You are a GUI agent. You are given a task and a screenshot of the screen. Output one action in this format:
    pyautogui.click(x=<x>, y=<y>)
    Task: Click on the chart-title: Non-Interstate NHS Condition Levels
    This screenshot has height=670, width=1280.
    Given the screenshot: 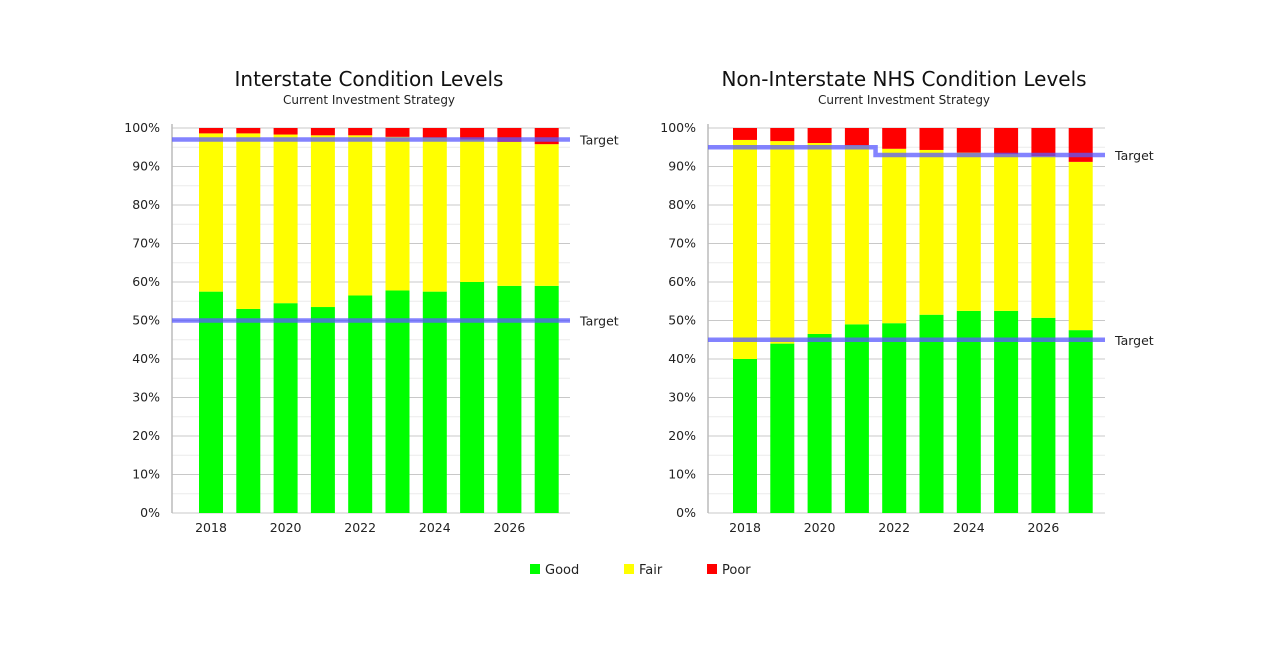 What is the action you would take?
    pyautogui.click(x=903, y=79)
    